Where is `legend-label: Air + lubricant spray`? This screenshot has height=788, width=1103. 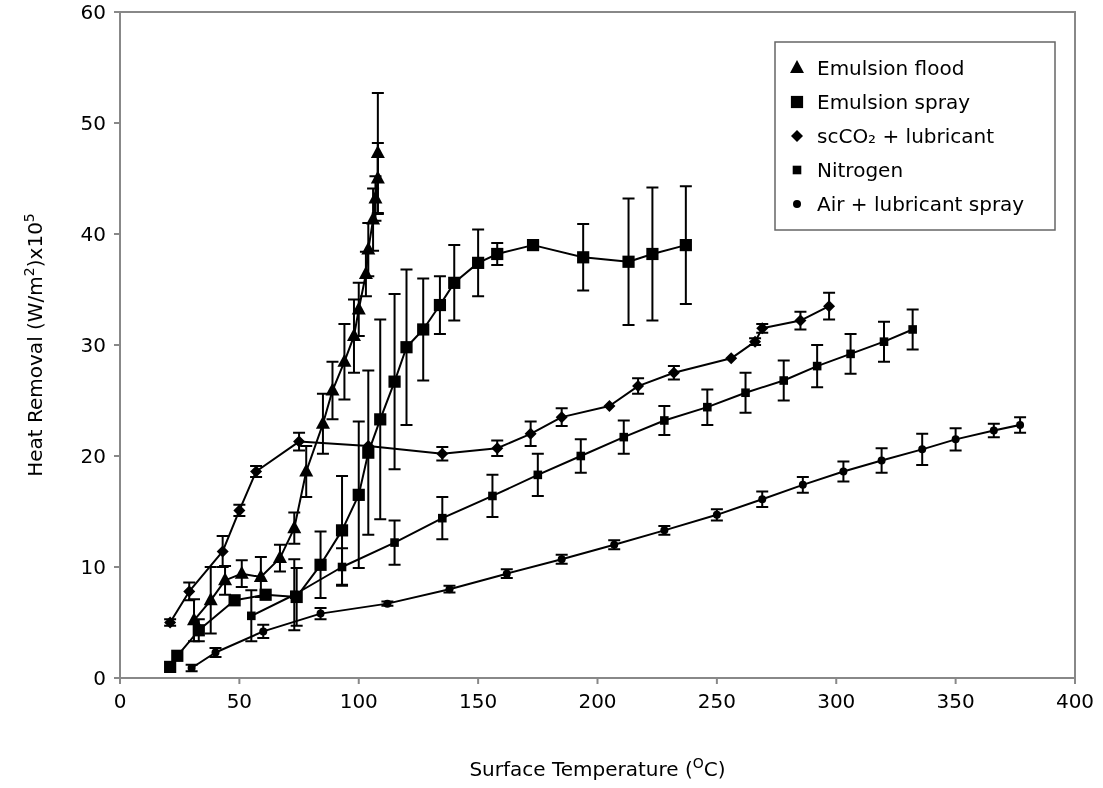 legend-label: Air + lubricant spray is located at coordinates (921, 204).